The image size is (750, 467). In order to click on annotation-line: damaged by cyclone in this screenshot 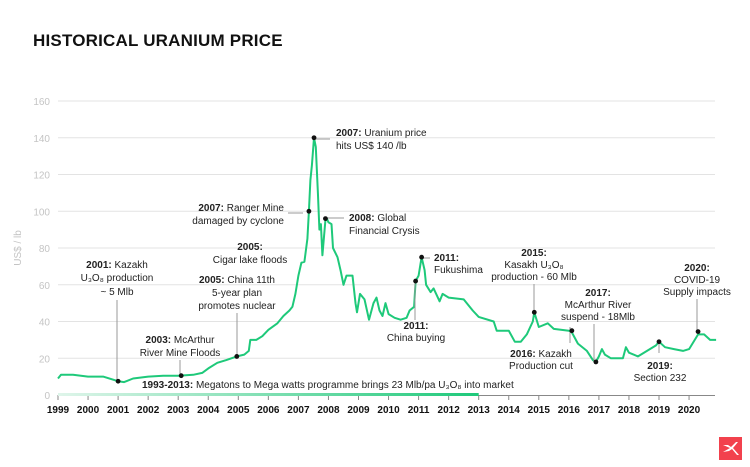, I will do `click(238, 221)`.